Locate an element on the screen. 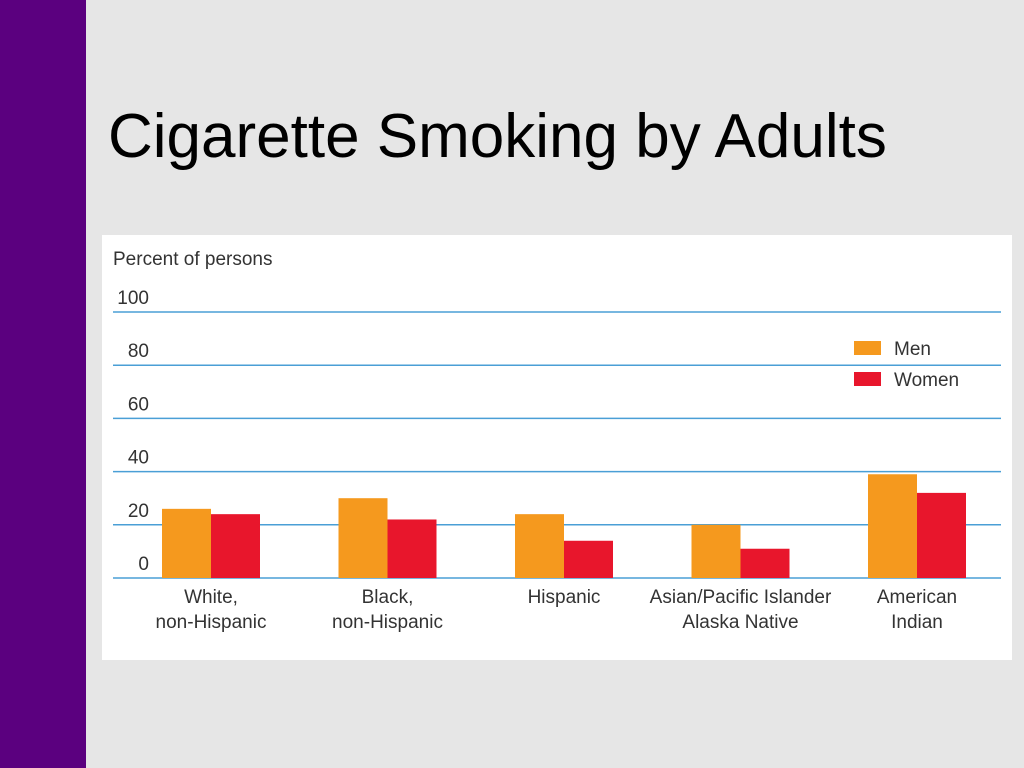  legend: Men Women is located at coordinates (906, 365).